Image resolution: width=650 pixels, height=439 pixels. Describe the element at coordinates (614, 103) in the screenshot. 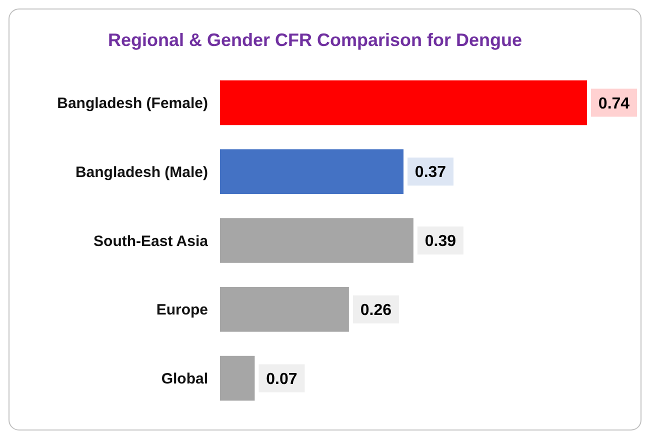

I see `data-label: 0.74` at that location.